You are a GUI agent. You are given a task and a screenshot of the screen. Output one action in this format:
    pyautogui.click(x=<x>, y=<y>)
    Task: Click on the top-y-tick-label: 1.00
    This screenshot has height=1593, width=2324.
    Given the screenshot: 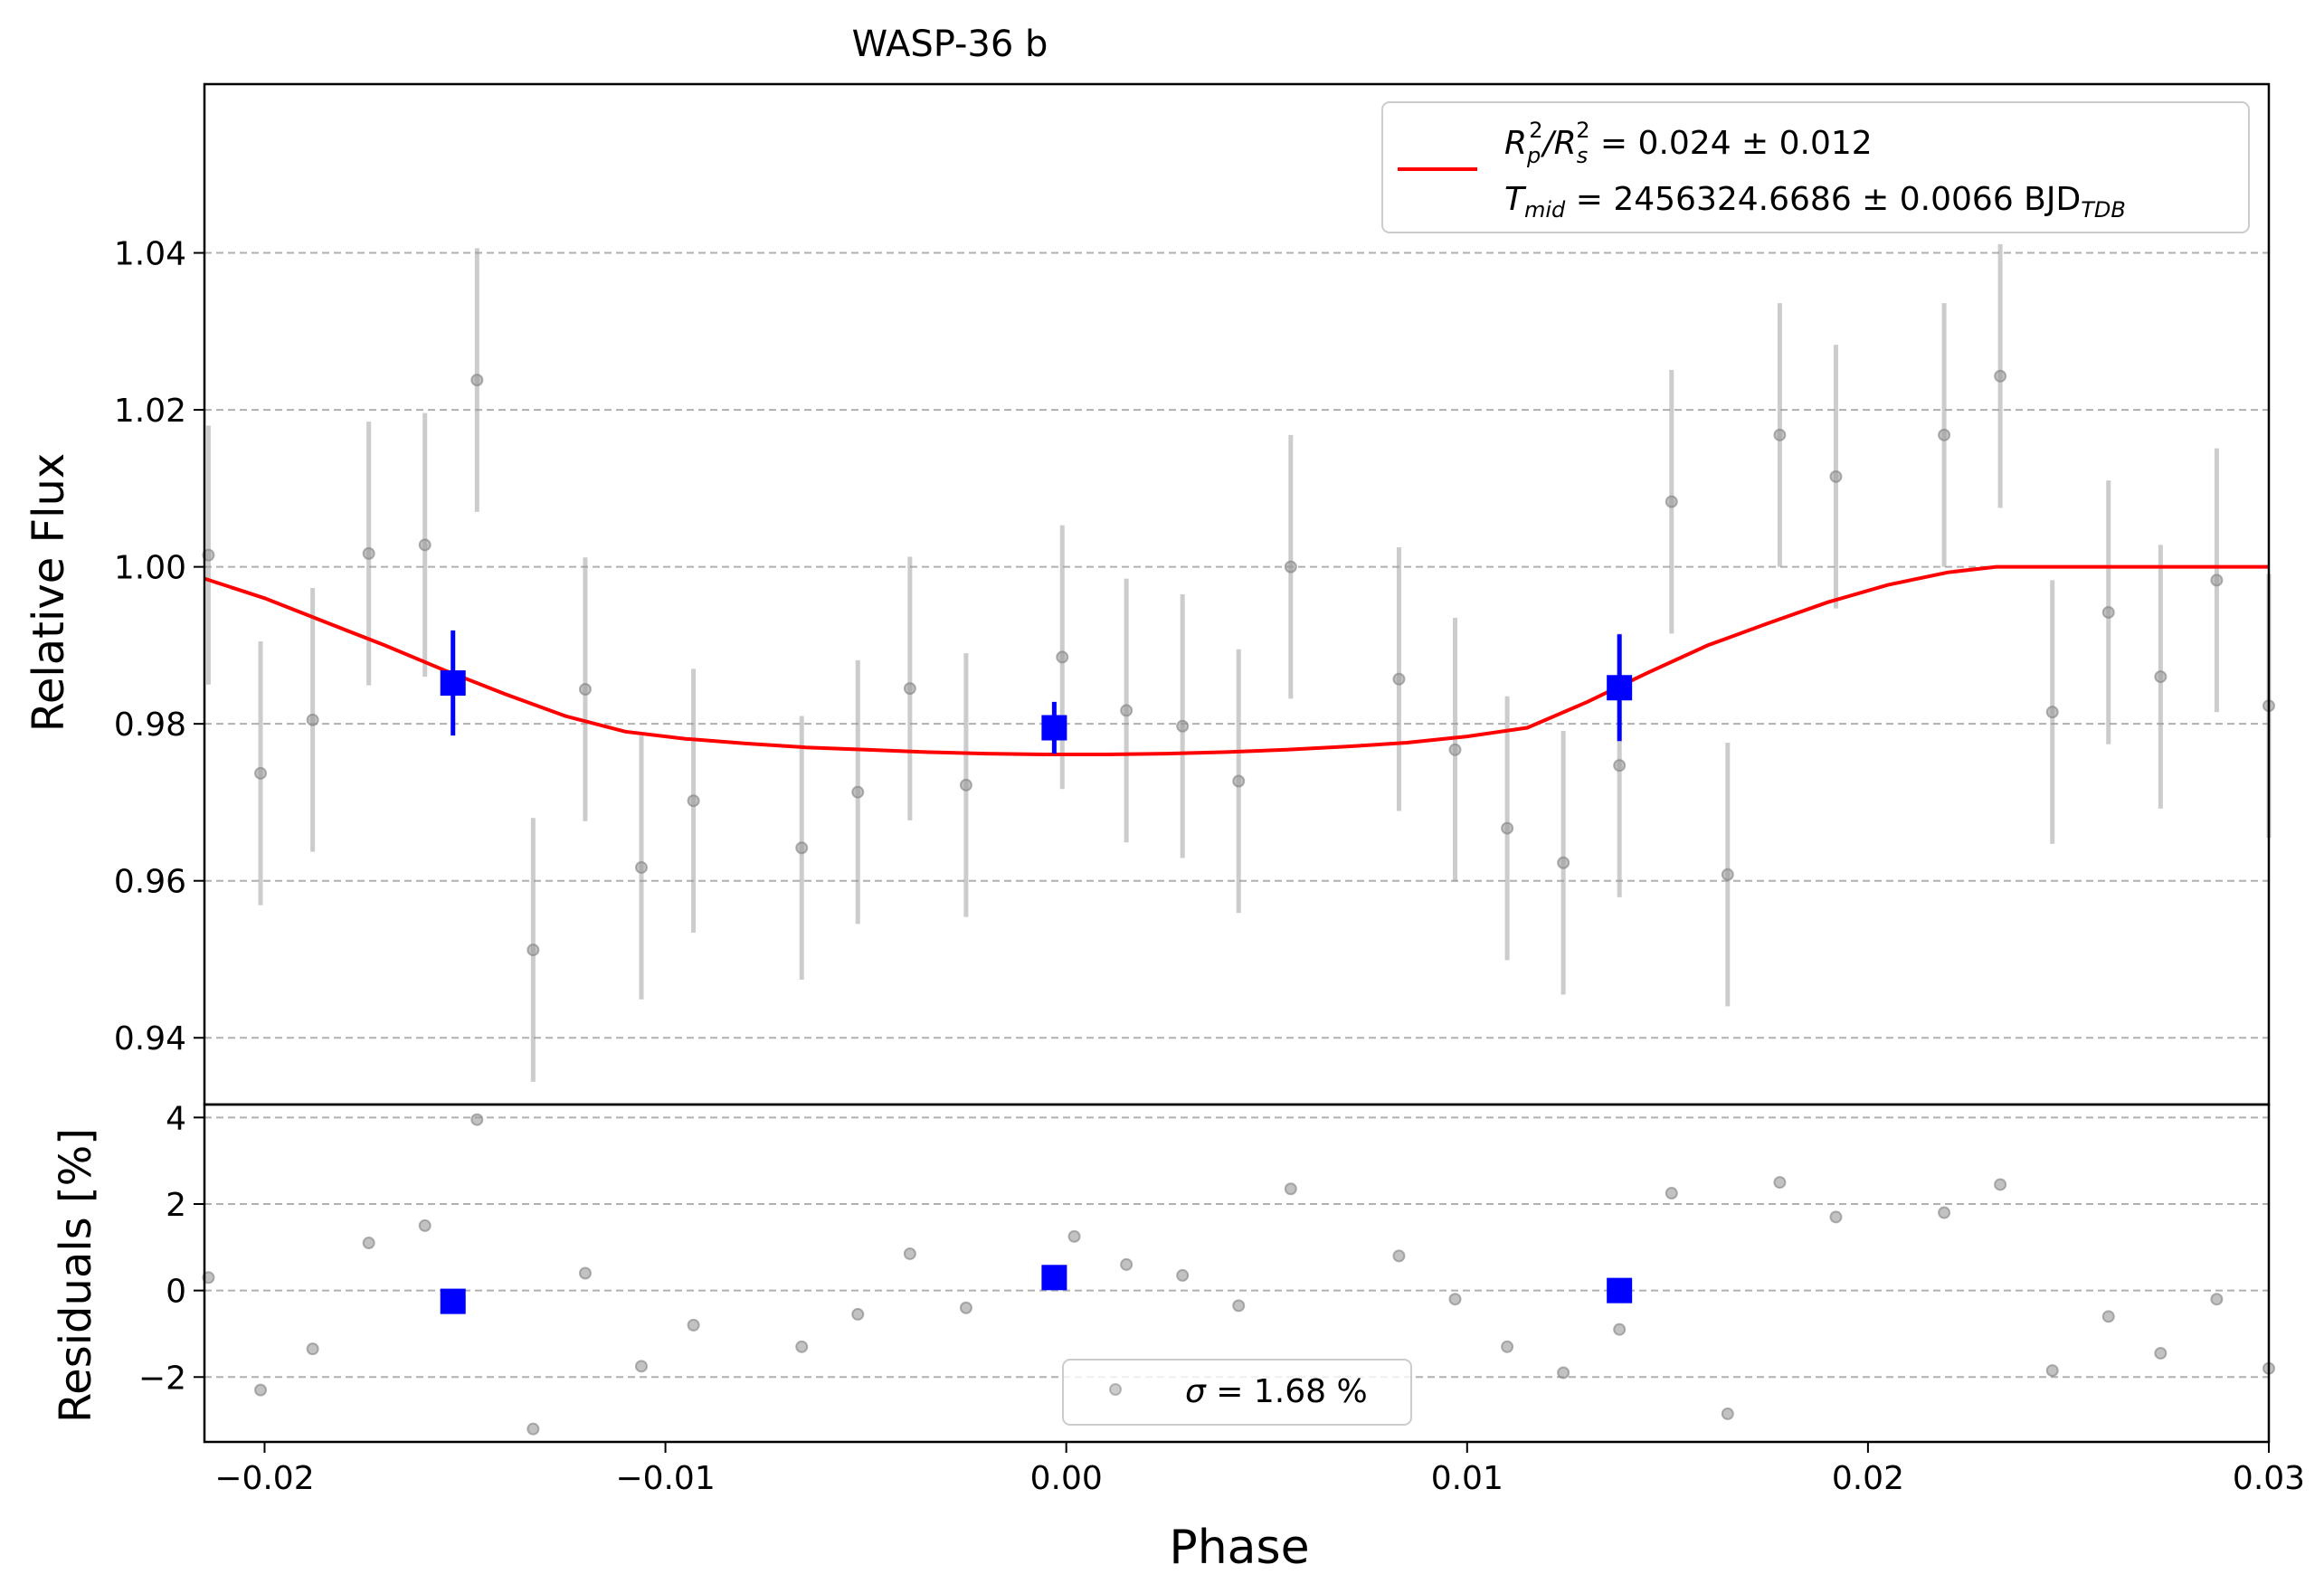 What is the action you would take?
    pyautogui.click(x=150, y=568)
    